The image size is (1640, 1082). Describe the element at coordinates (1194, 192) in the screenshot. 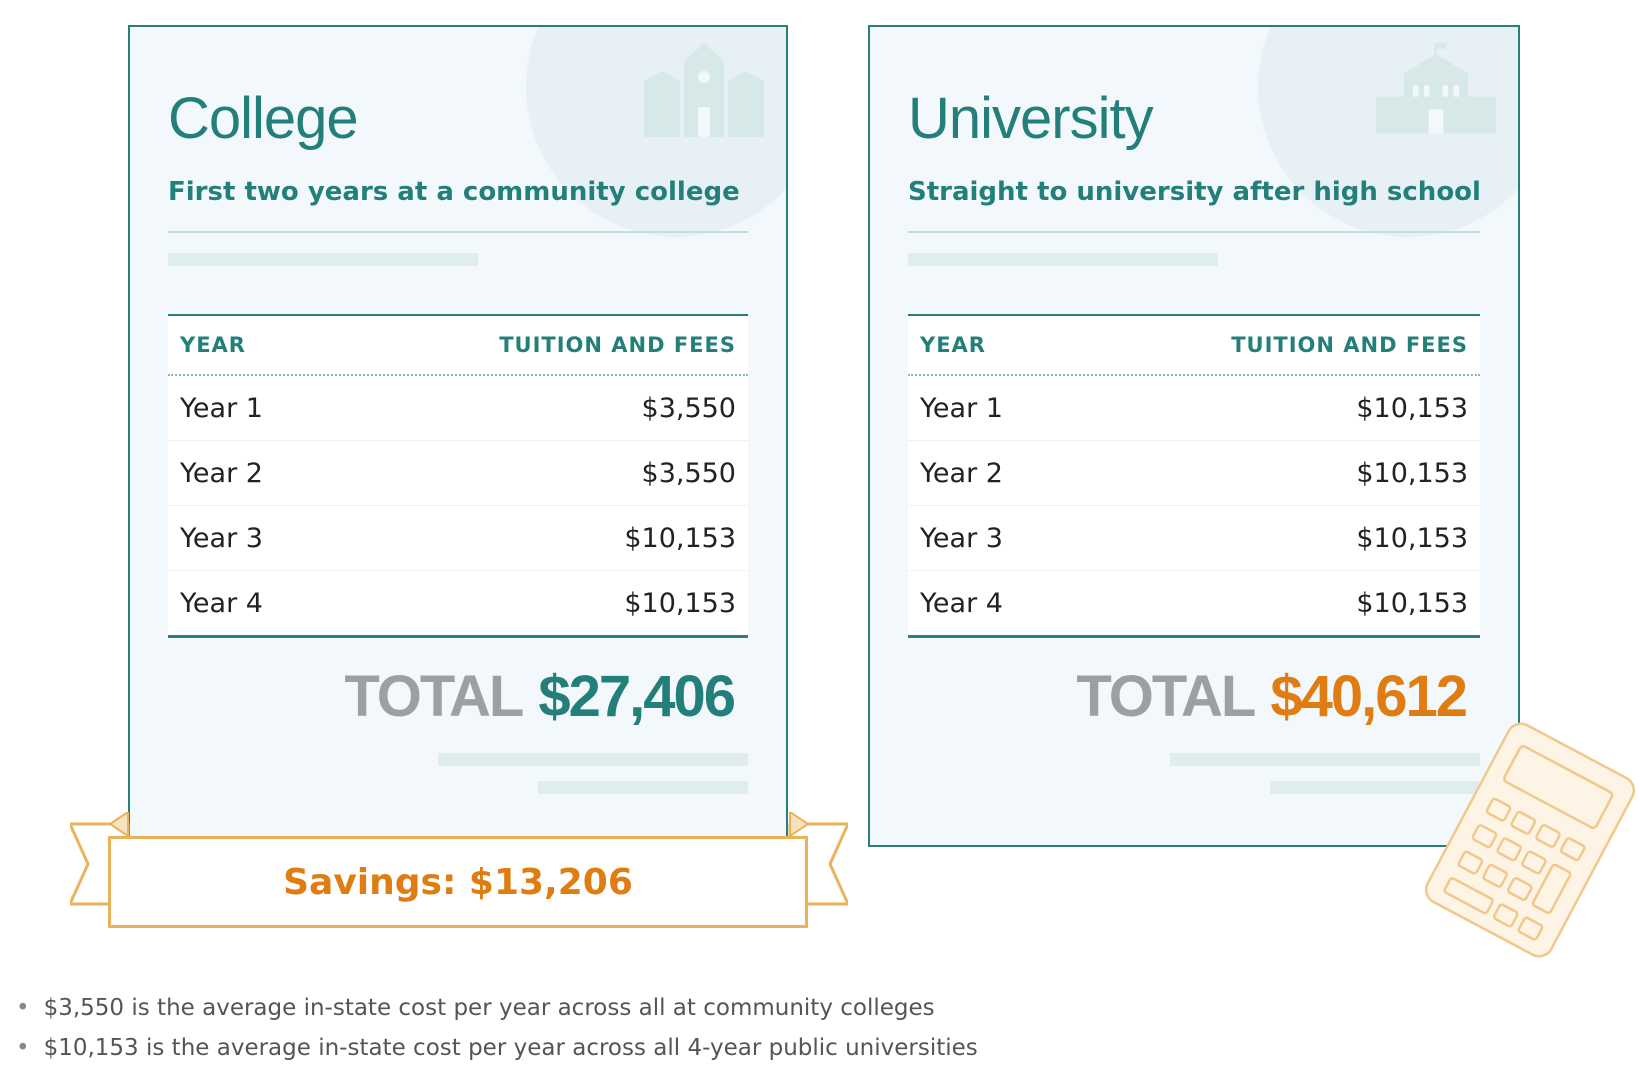

I see `university-subtitle: Straight to university after high school` at that location.